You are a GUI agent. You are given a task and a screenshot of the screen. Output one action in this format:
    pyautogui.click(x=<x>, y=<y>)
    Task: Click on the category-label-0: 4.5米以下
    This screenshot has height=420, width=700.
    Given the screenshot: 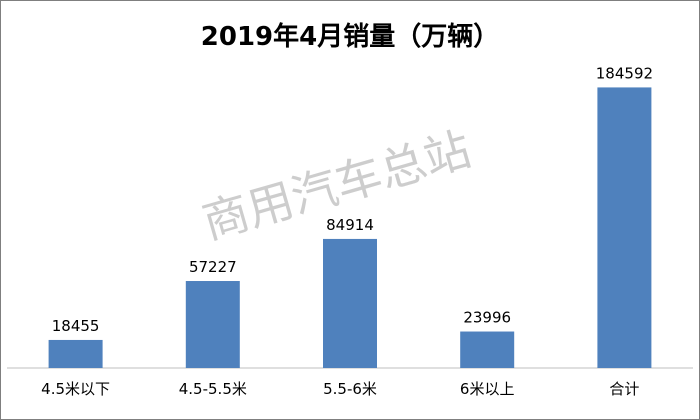 What is the action you would take?
    pyautogui.click(x=75, y=389)
    